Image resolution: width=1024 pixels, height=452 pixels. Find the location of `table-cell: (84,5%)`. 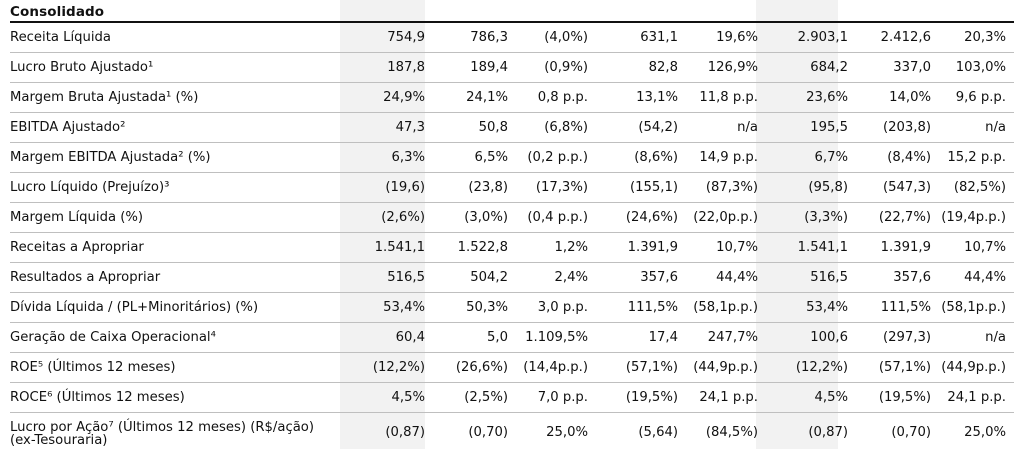

table-cell: (84,5%) is located at coordinates (722, 432).